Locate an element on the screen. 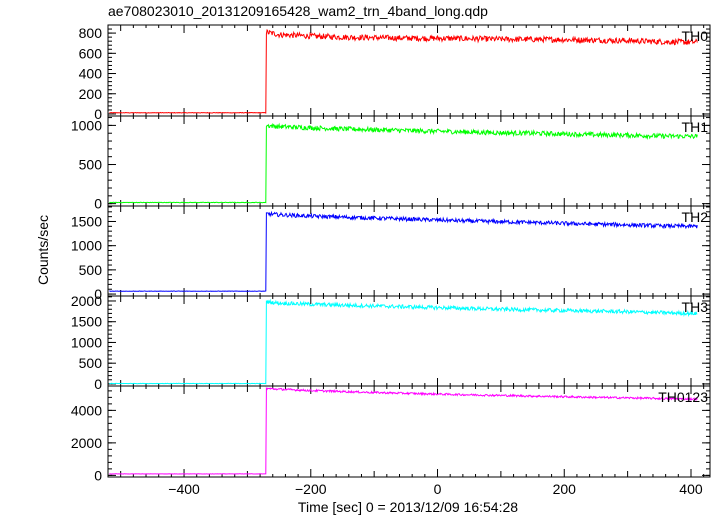 This screenshot has width=717, height=516. x-axis-label: Time [sec] 0 = 2013/12/09 16:54:28 is located at coordinates (408, 507).